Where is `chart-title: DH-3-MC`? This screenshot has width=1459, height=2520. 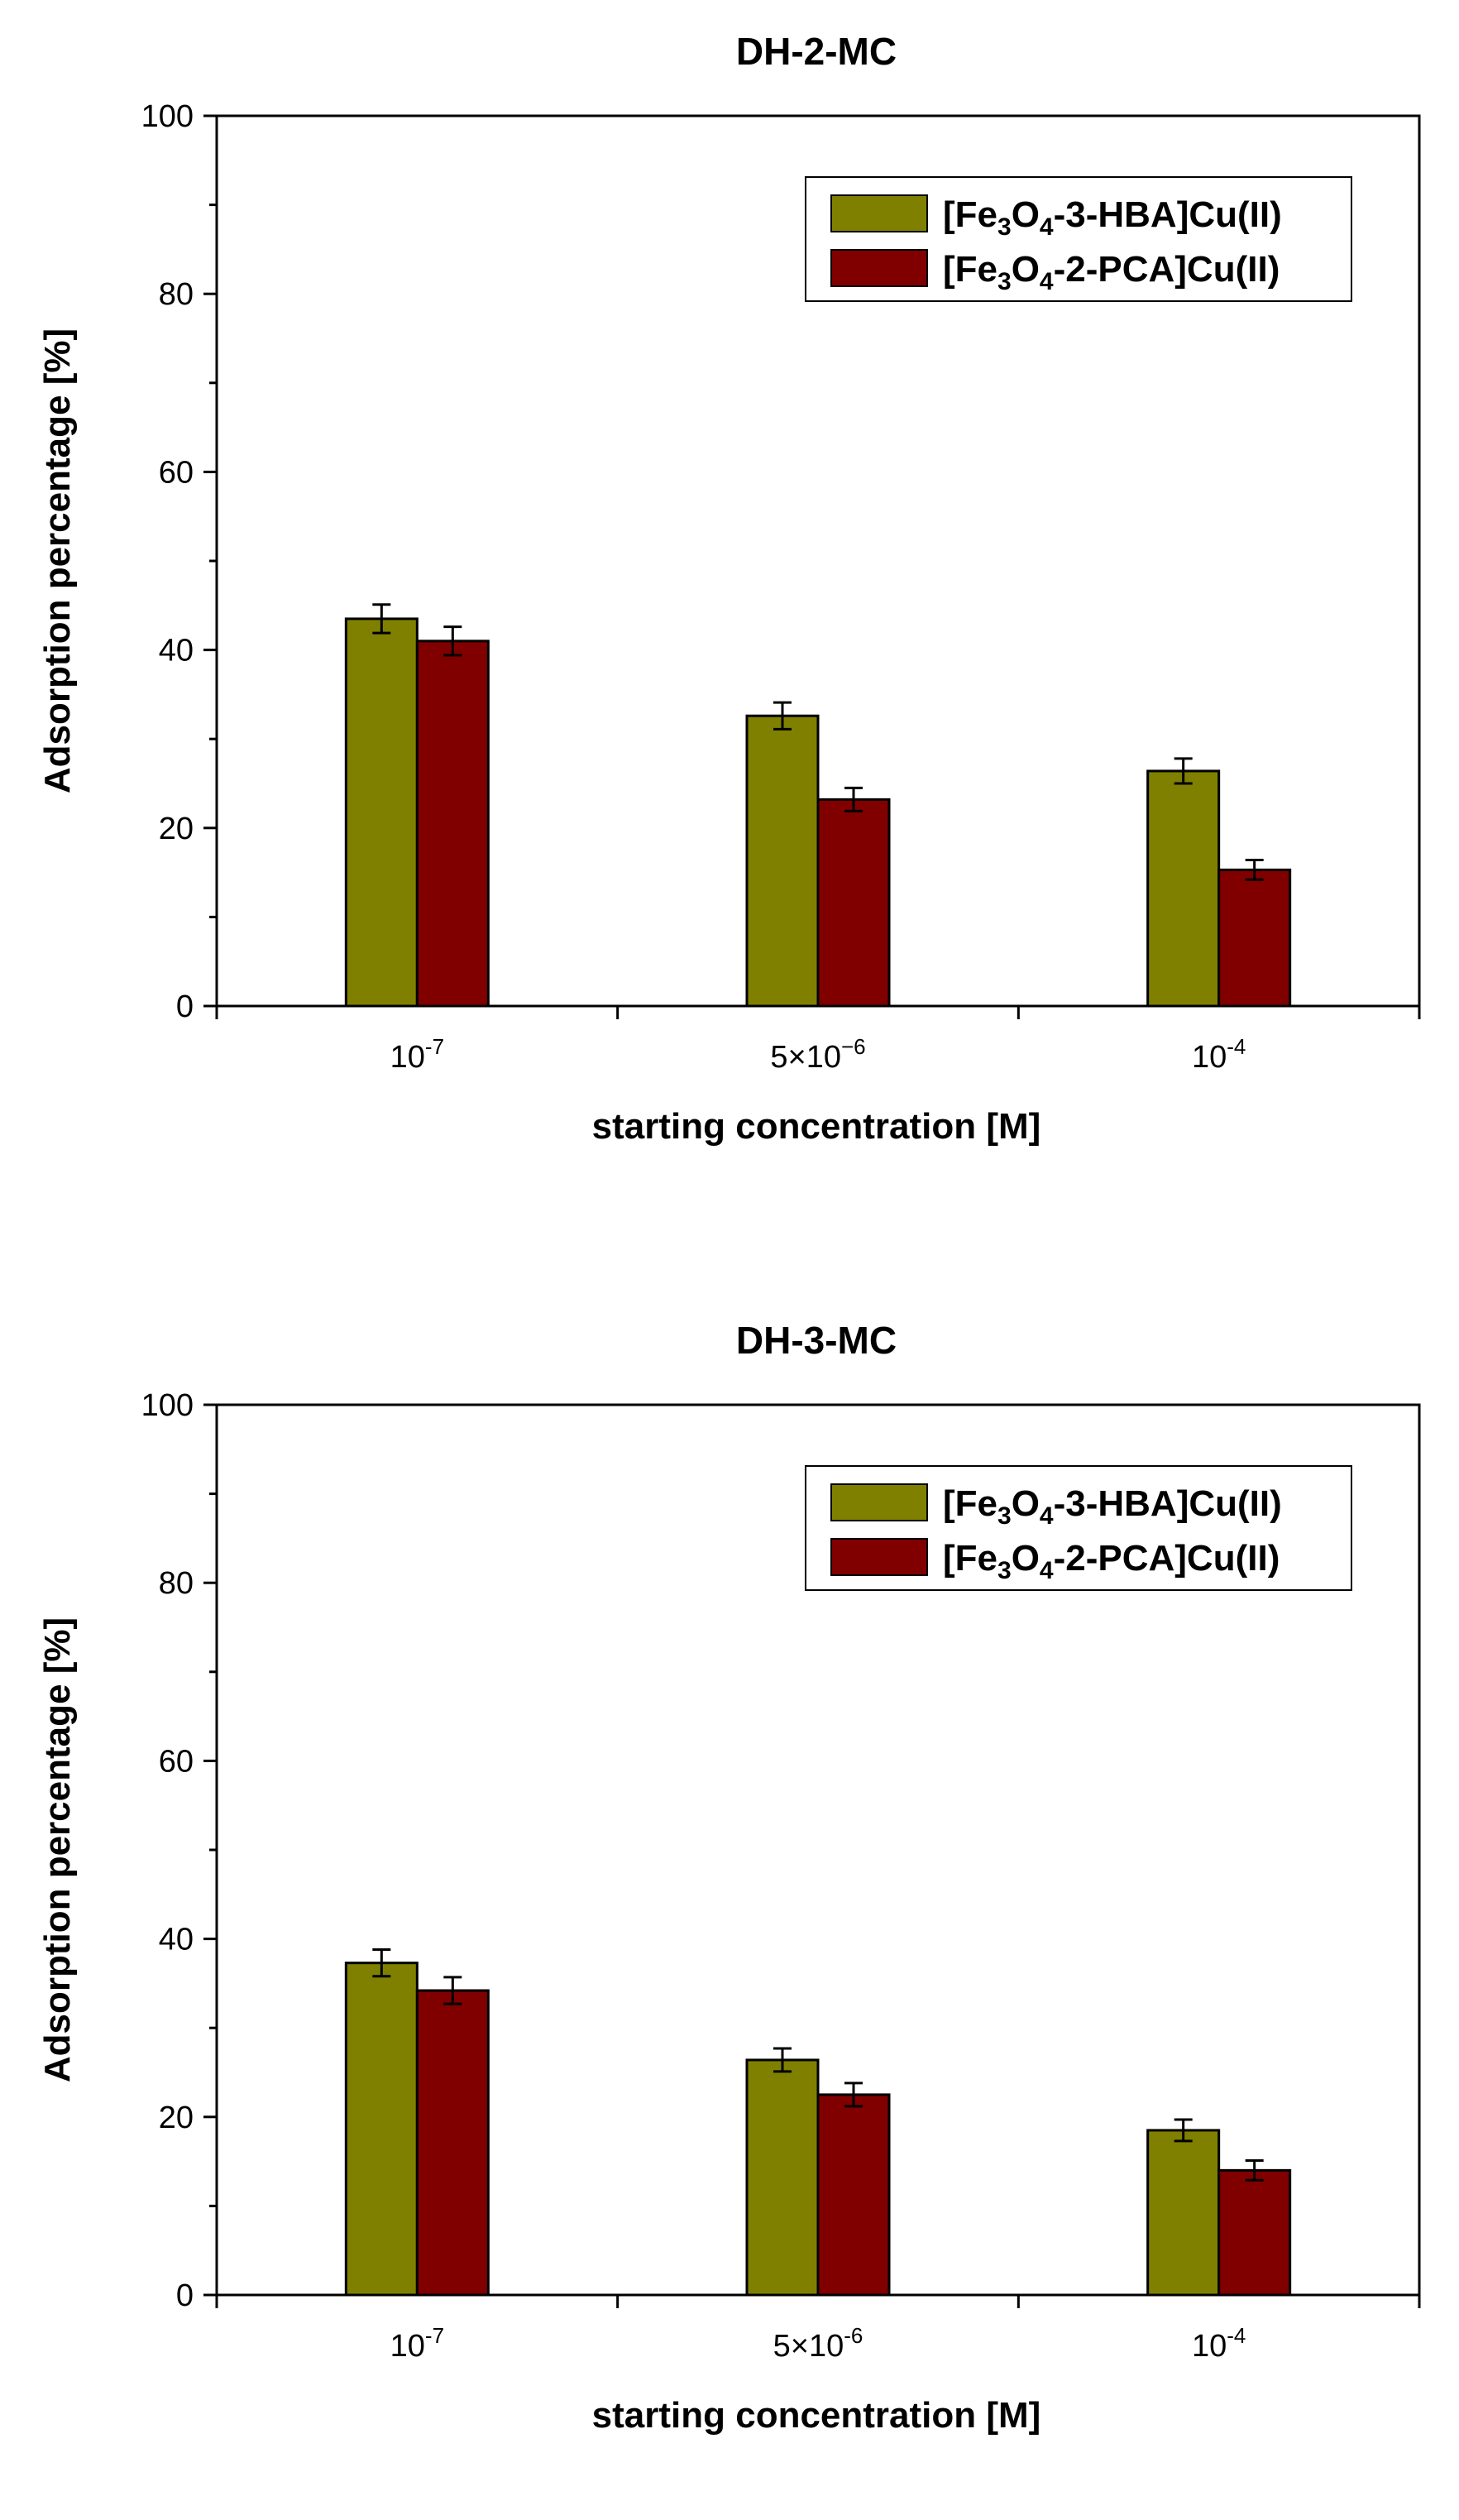
chart-title: DH-3-MC is located at coordinates (816, 1340).